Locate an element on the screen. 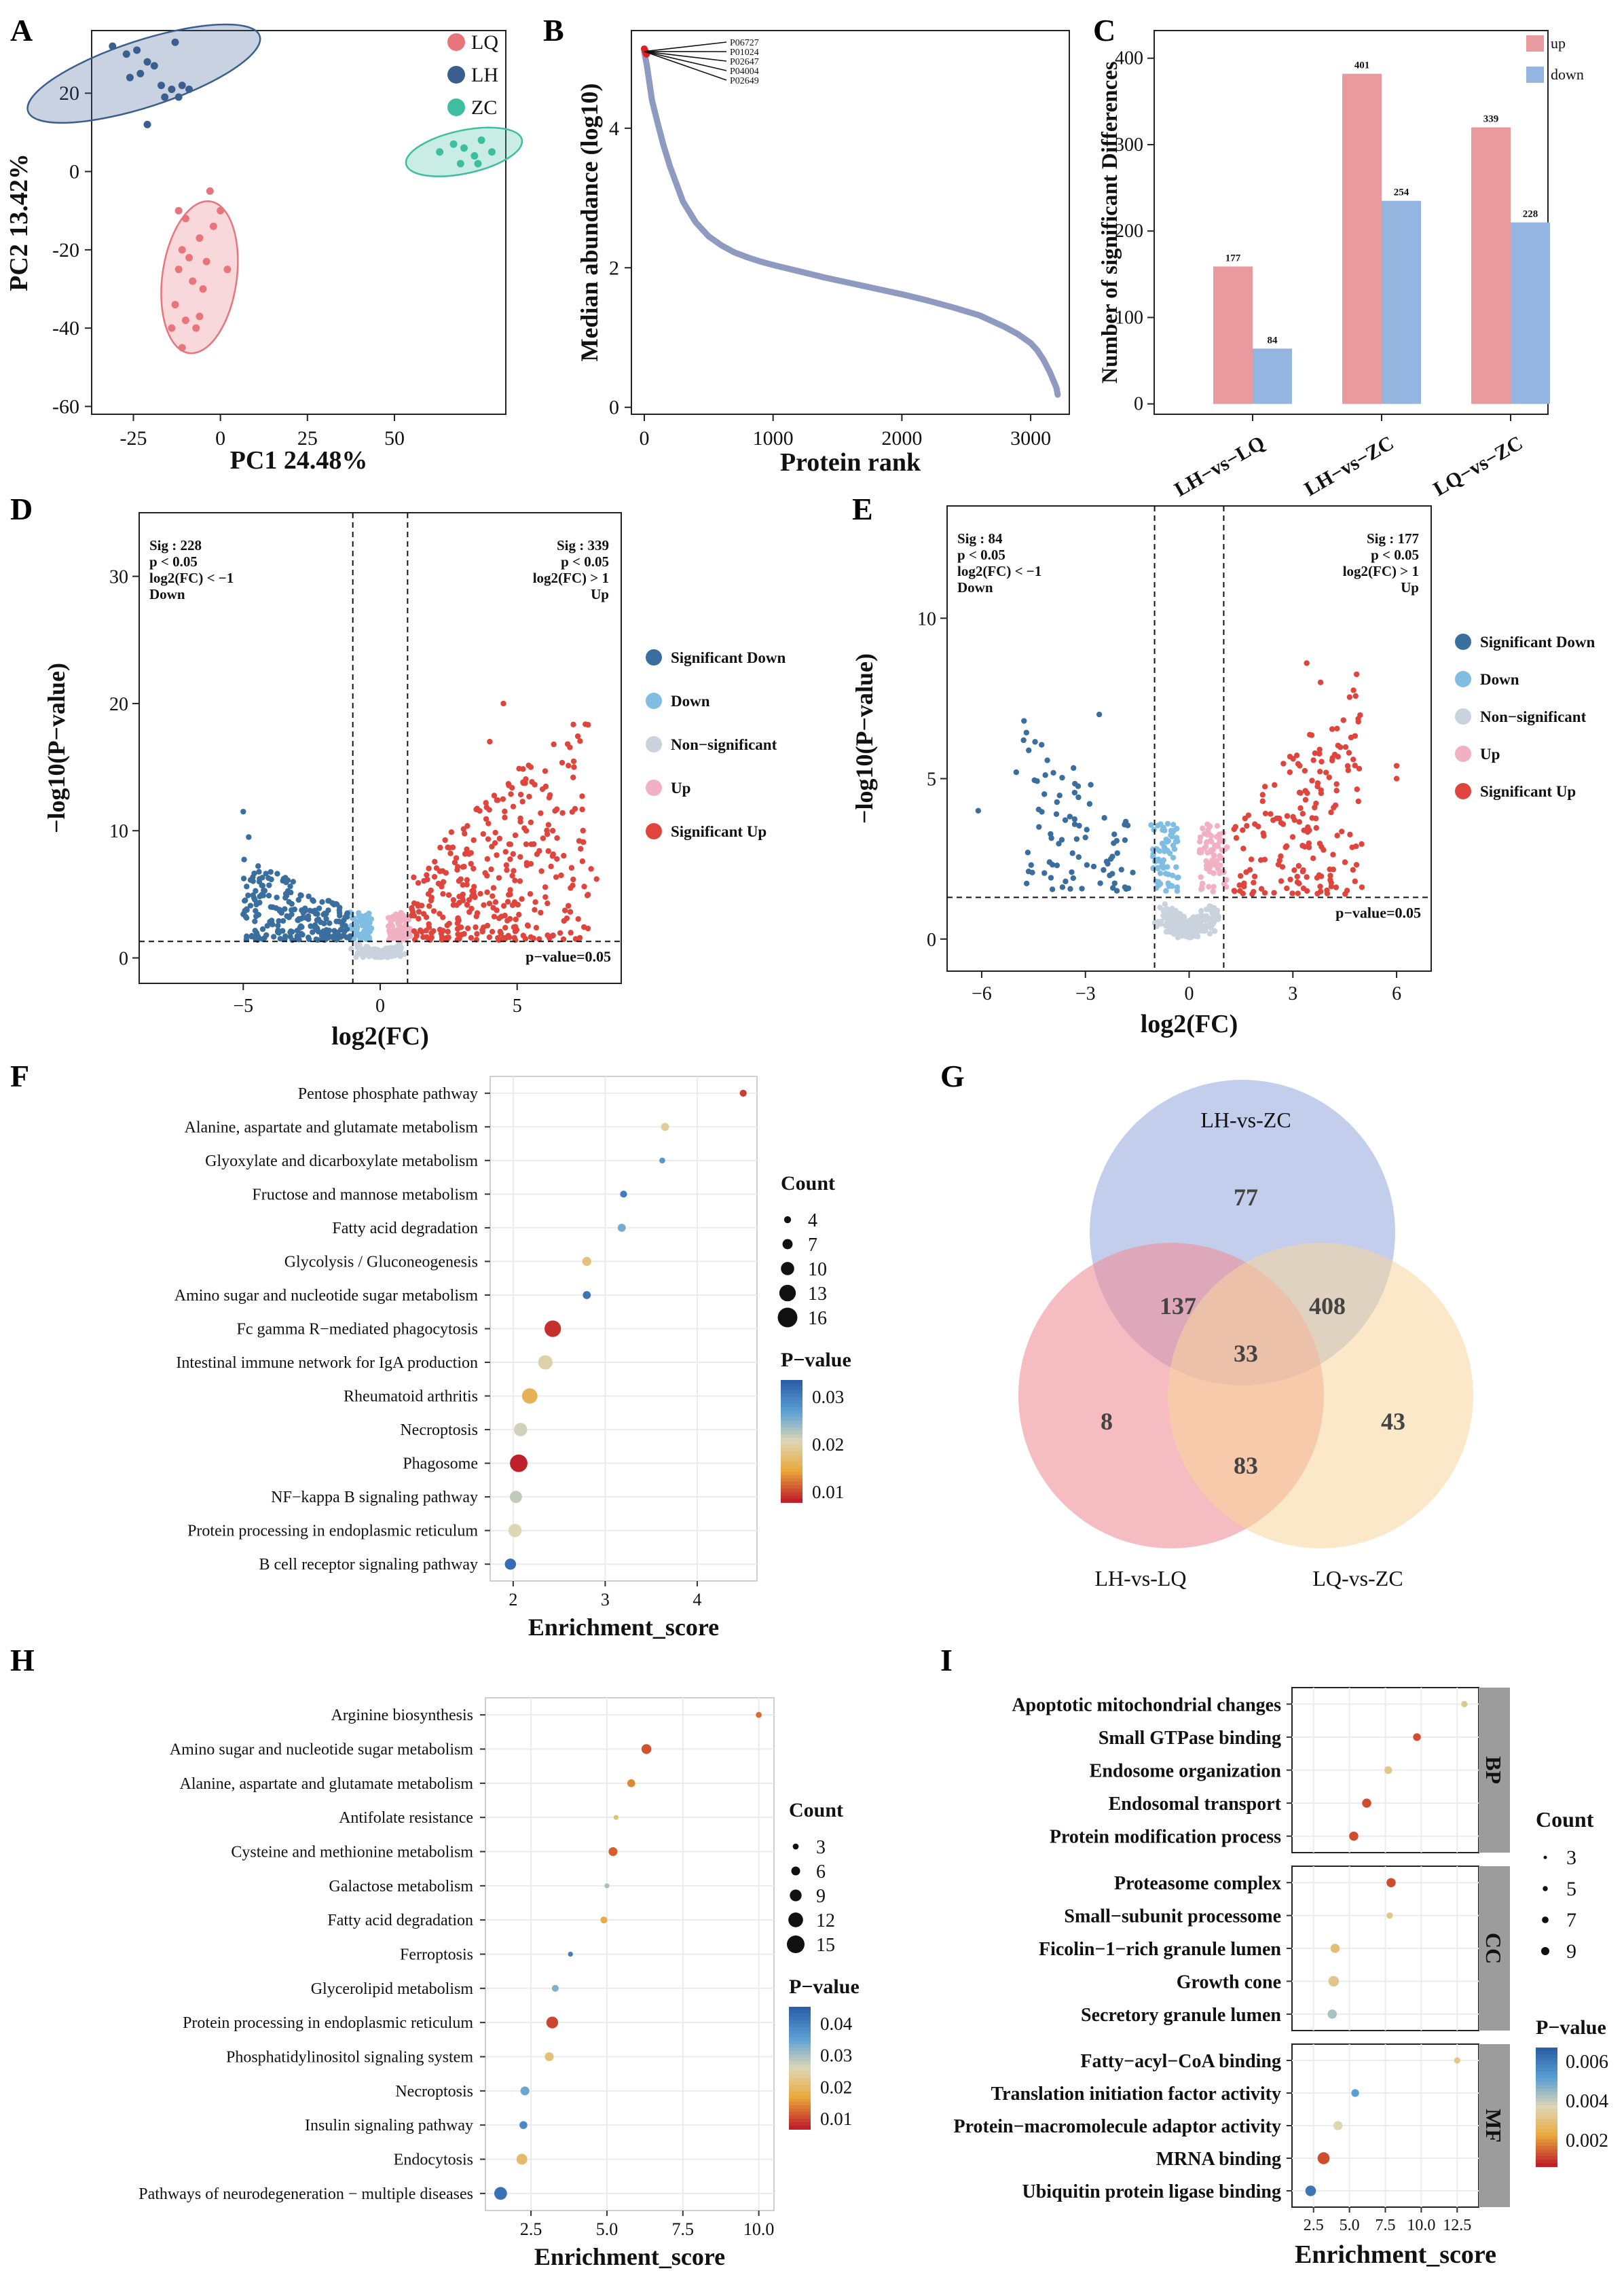 The height and width of the screenshot is (2273, 1624). volcano-legend-label: Significant Up is located at coordinates (1528, 791).